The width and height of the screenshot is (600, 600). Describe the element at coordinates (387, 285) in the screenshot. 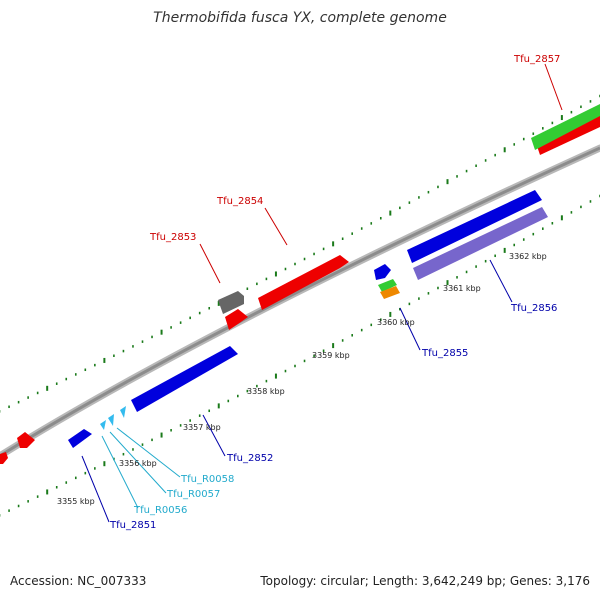

I see `gene-feature-green-small` at that location.